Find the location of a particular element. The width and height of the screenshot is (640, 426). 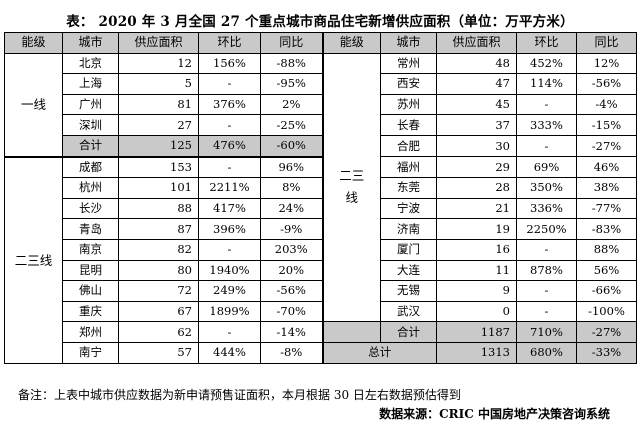

tier23-total-yoy: -27% is located at coordinates (606, 332).